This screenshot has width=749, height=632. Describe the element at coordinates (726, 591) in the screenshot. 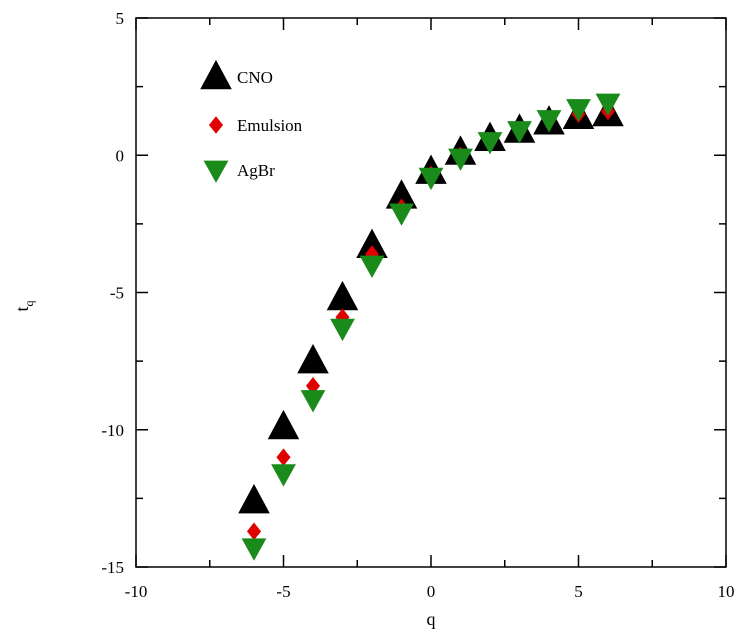

I see `x-tick-label: 10` at that location.